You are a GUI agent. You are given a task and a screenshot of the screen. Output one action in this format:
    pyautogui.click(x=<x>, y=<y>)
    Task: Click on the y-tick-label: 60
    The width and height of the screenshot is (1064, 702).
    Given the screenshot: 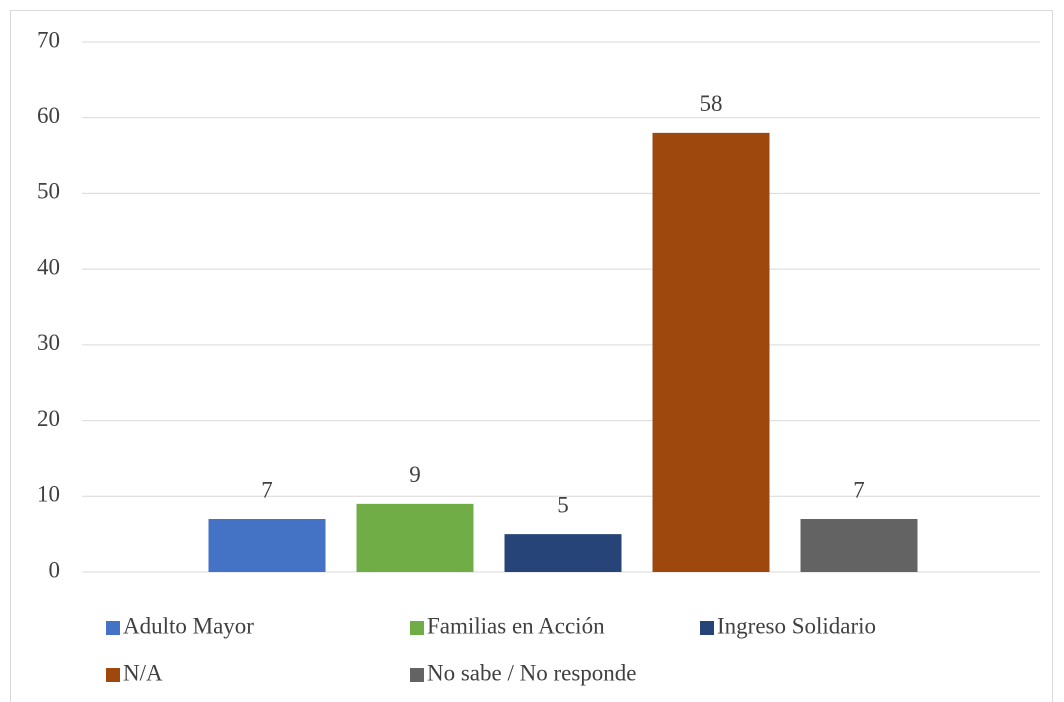 What is the action you would take?
    pyautogui.click(x=48, y=115)
    